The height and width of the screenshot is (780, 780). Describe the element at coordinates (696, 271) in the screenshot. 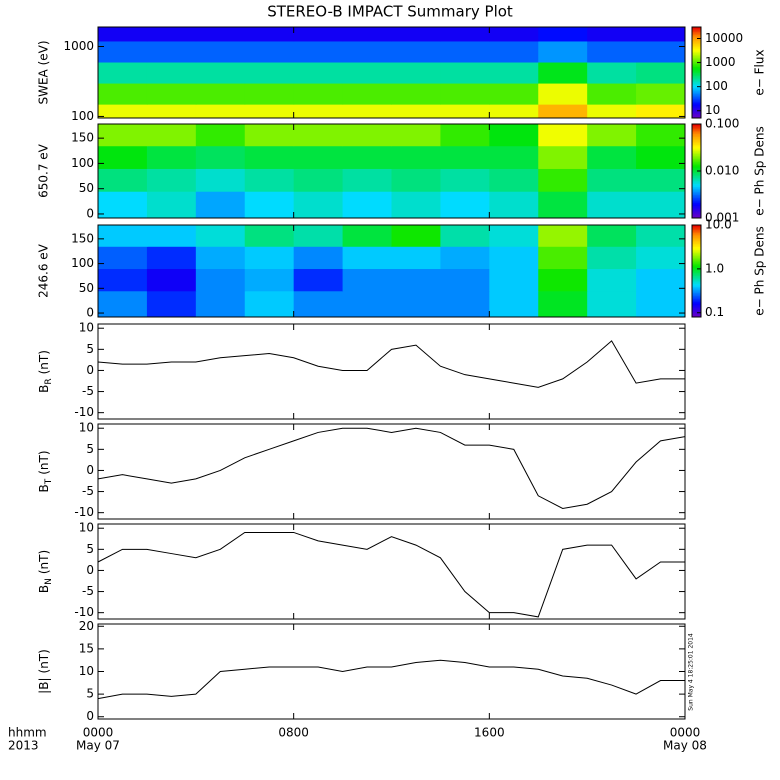

I see `colorbar-frame` at that location.